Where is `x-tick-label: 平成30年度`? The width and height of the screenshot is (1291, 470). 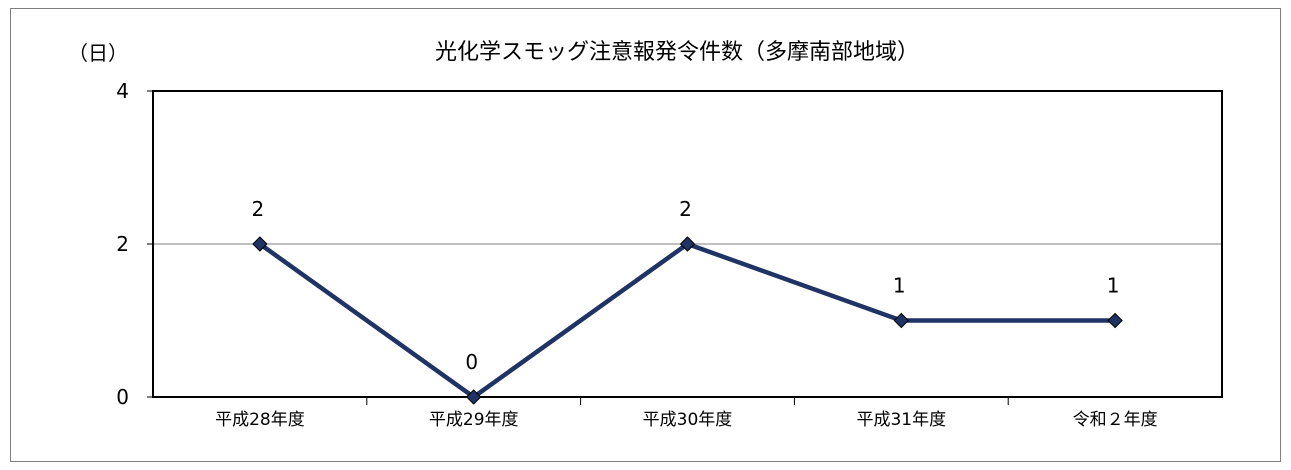
x-tick-label: 平成30年度 is located at coordinates (688, 420).